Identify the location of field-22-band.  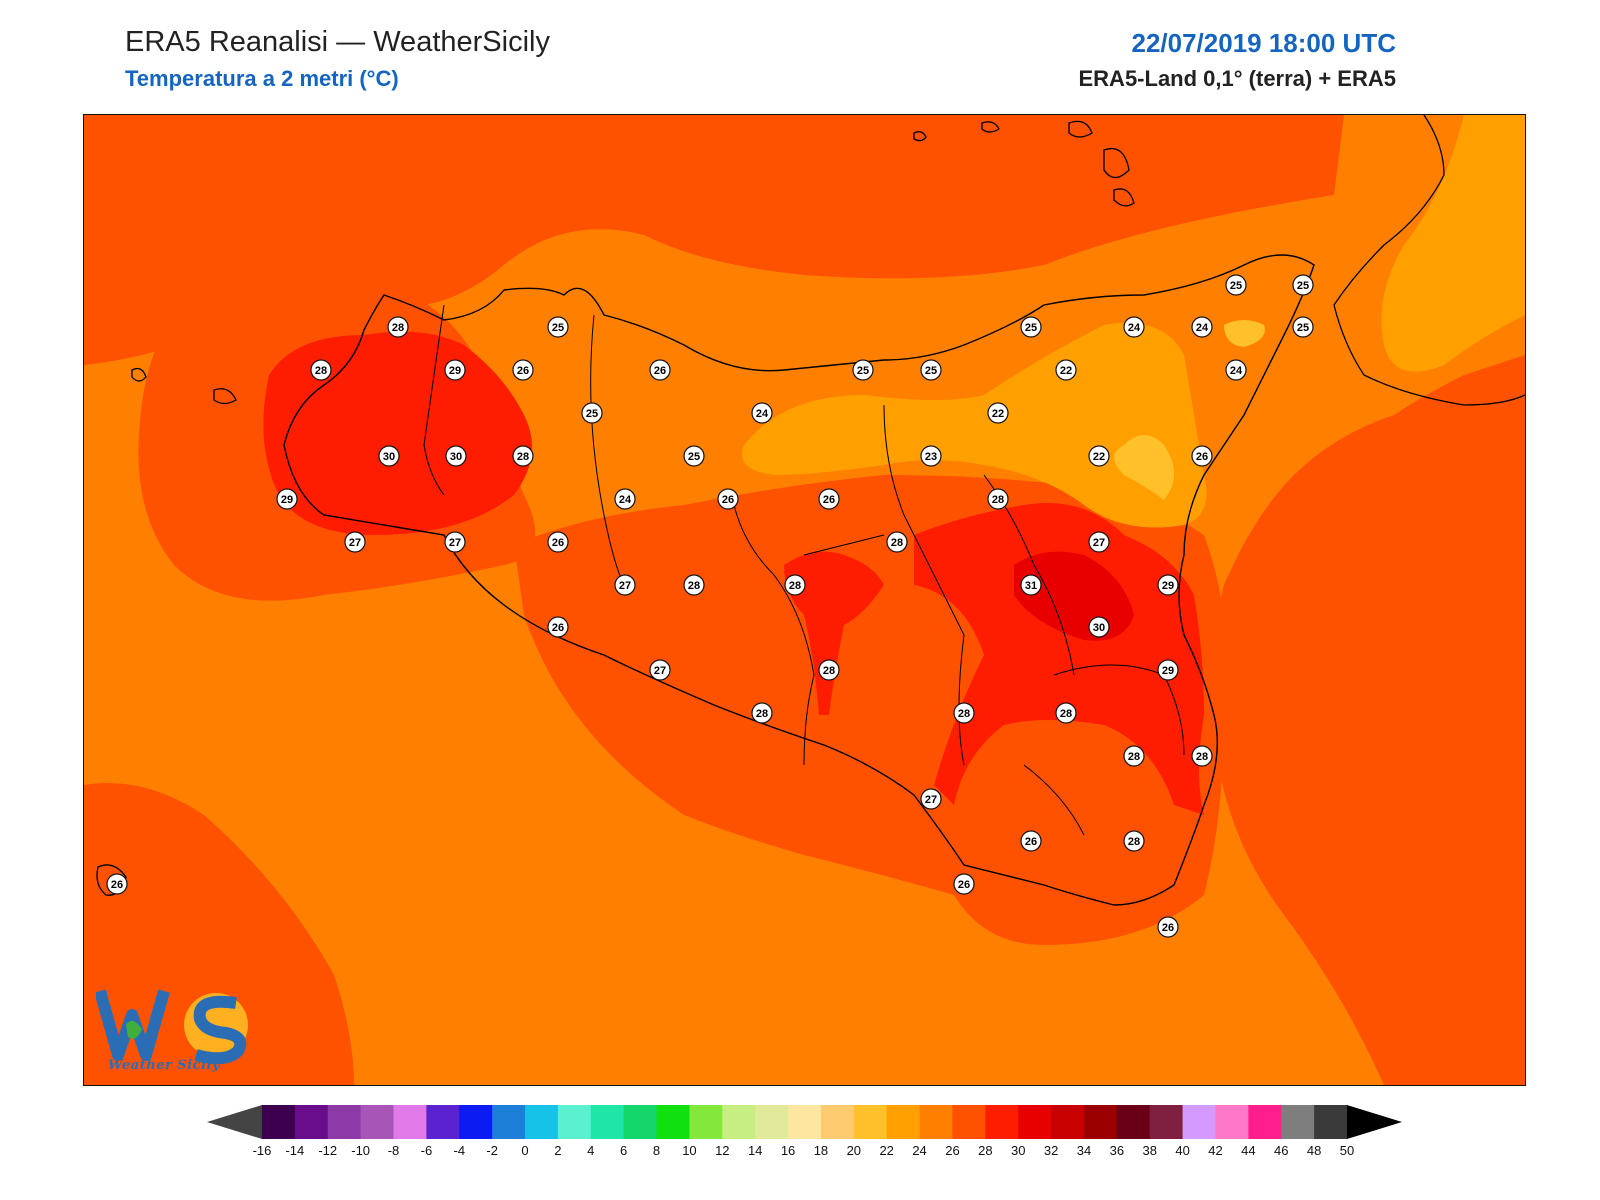
(974, 425).